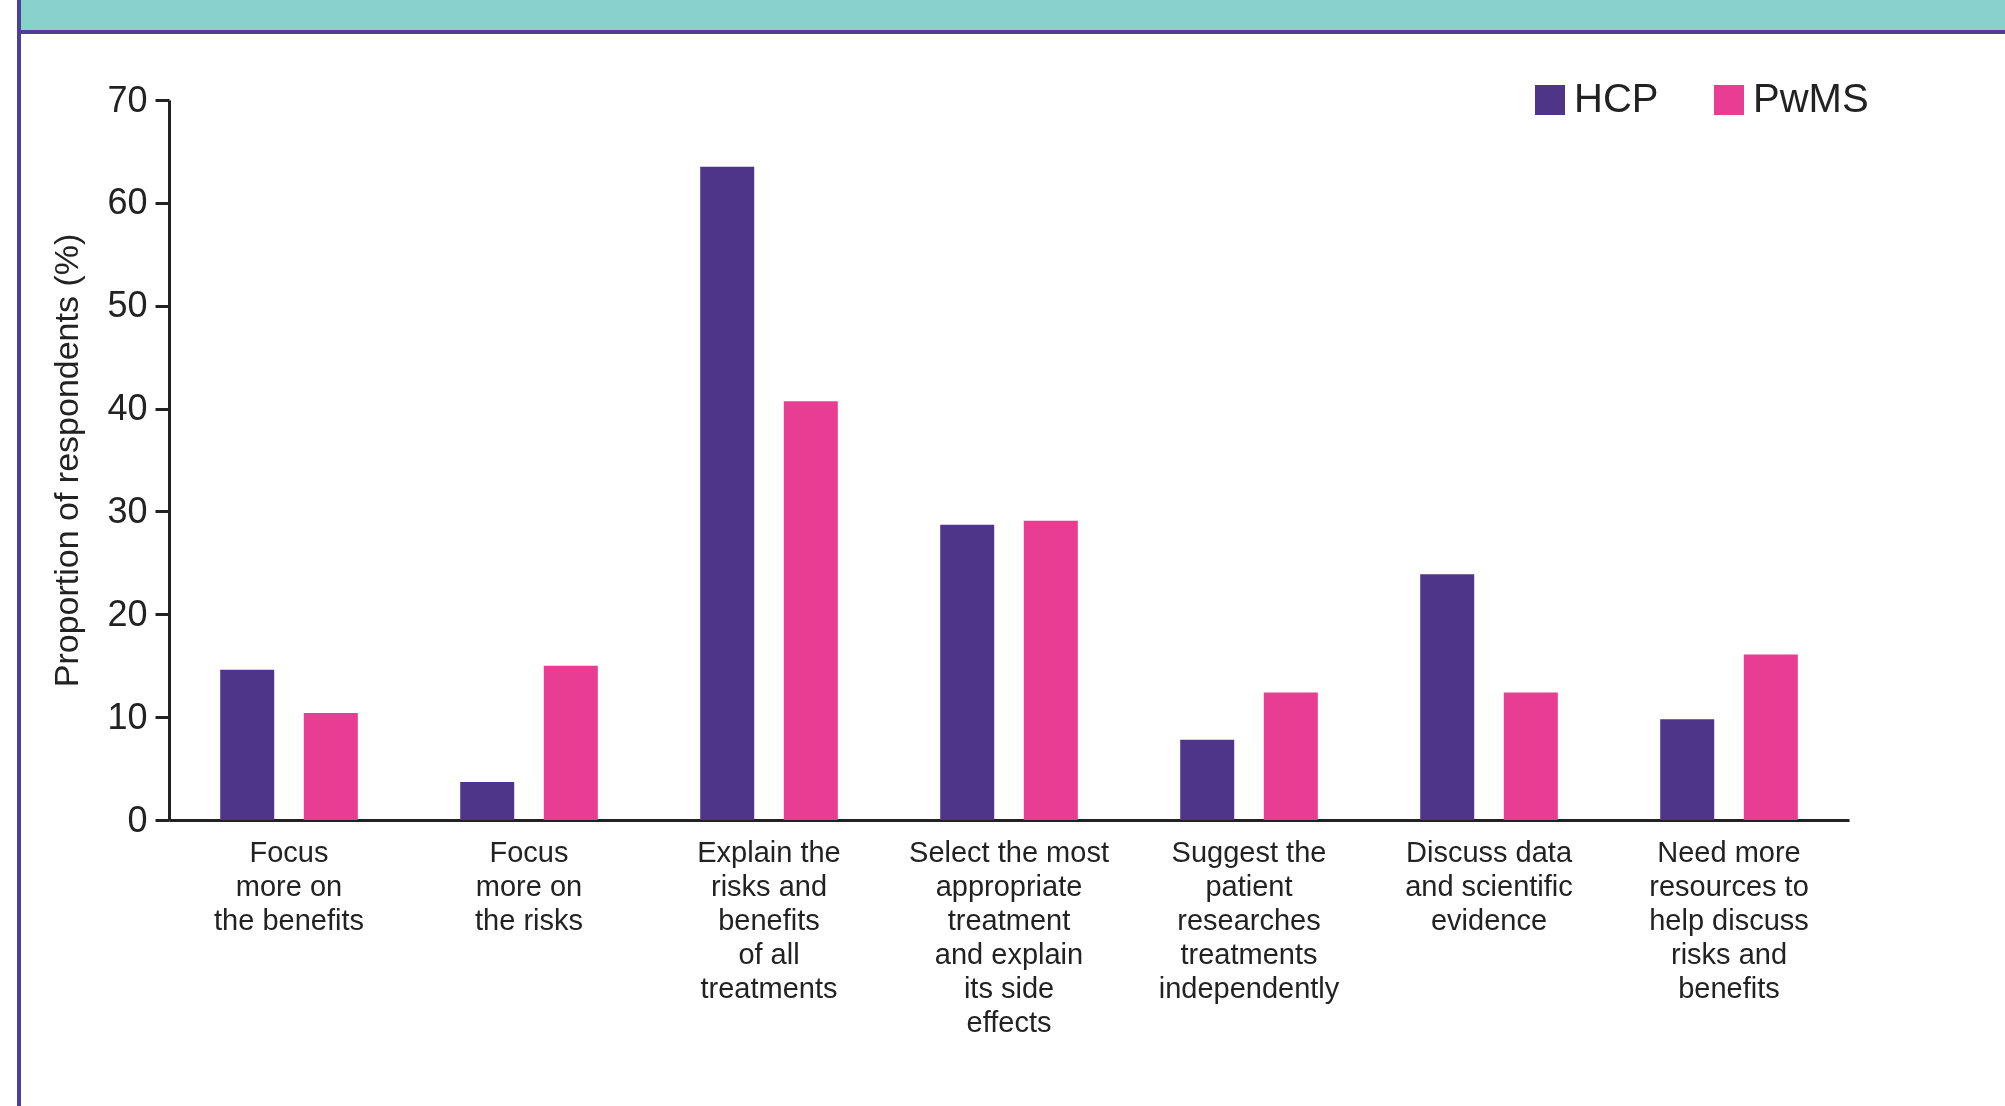 The height and width of the screenshot is (1106, 2005). I want to click on legend-label: PwMS, so click(1811, 98).